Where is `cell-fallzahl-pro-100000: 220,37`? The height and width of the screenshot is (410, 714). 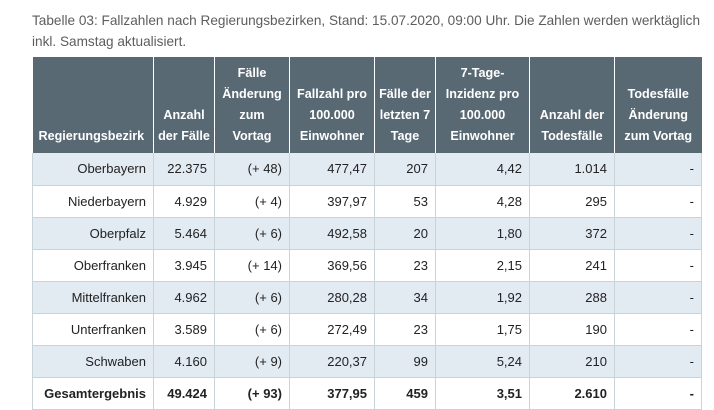
cell-fallzahl-pro-100000: 220,37 is located at coordinates (332, 361).